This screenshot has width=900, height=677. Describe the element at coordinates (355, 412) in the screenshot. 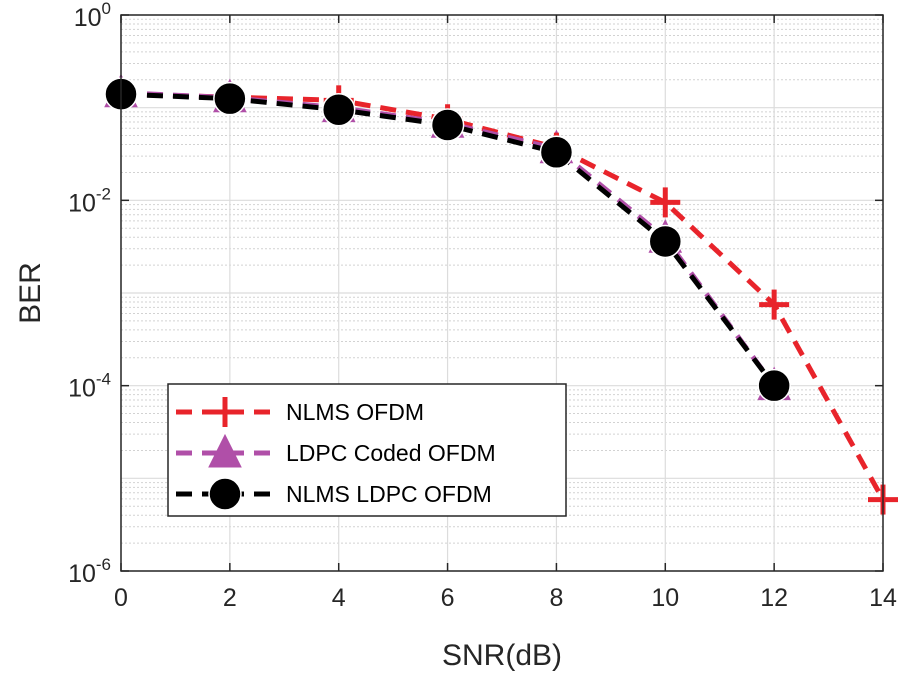

I see `legend-label: NLMS OFDM` at that location.